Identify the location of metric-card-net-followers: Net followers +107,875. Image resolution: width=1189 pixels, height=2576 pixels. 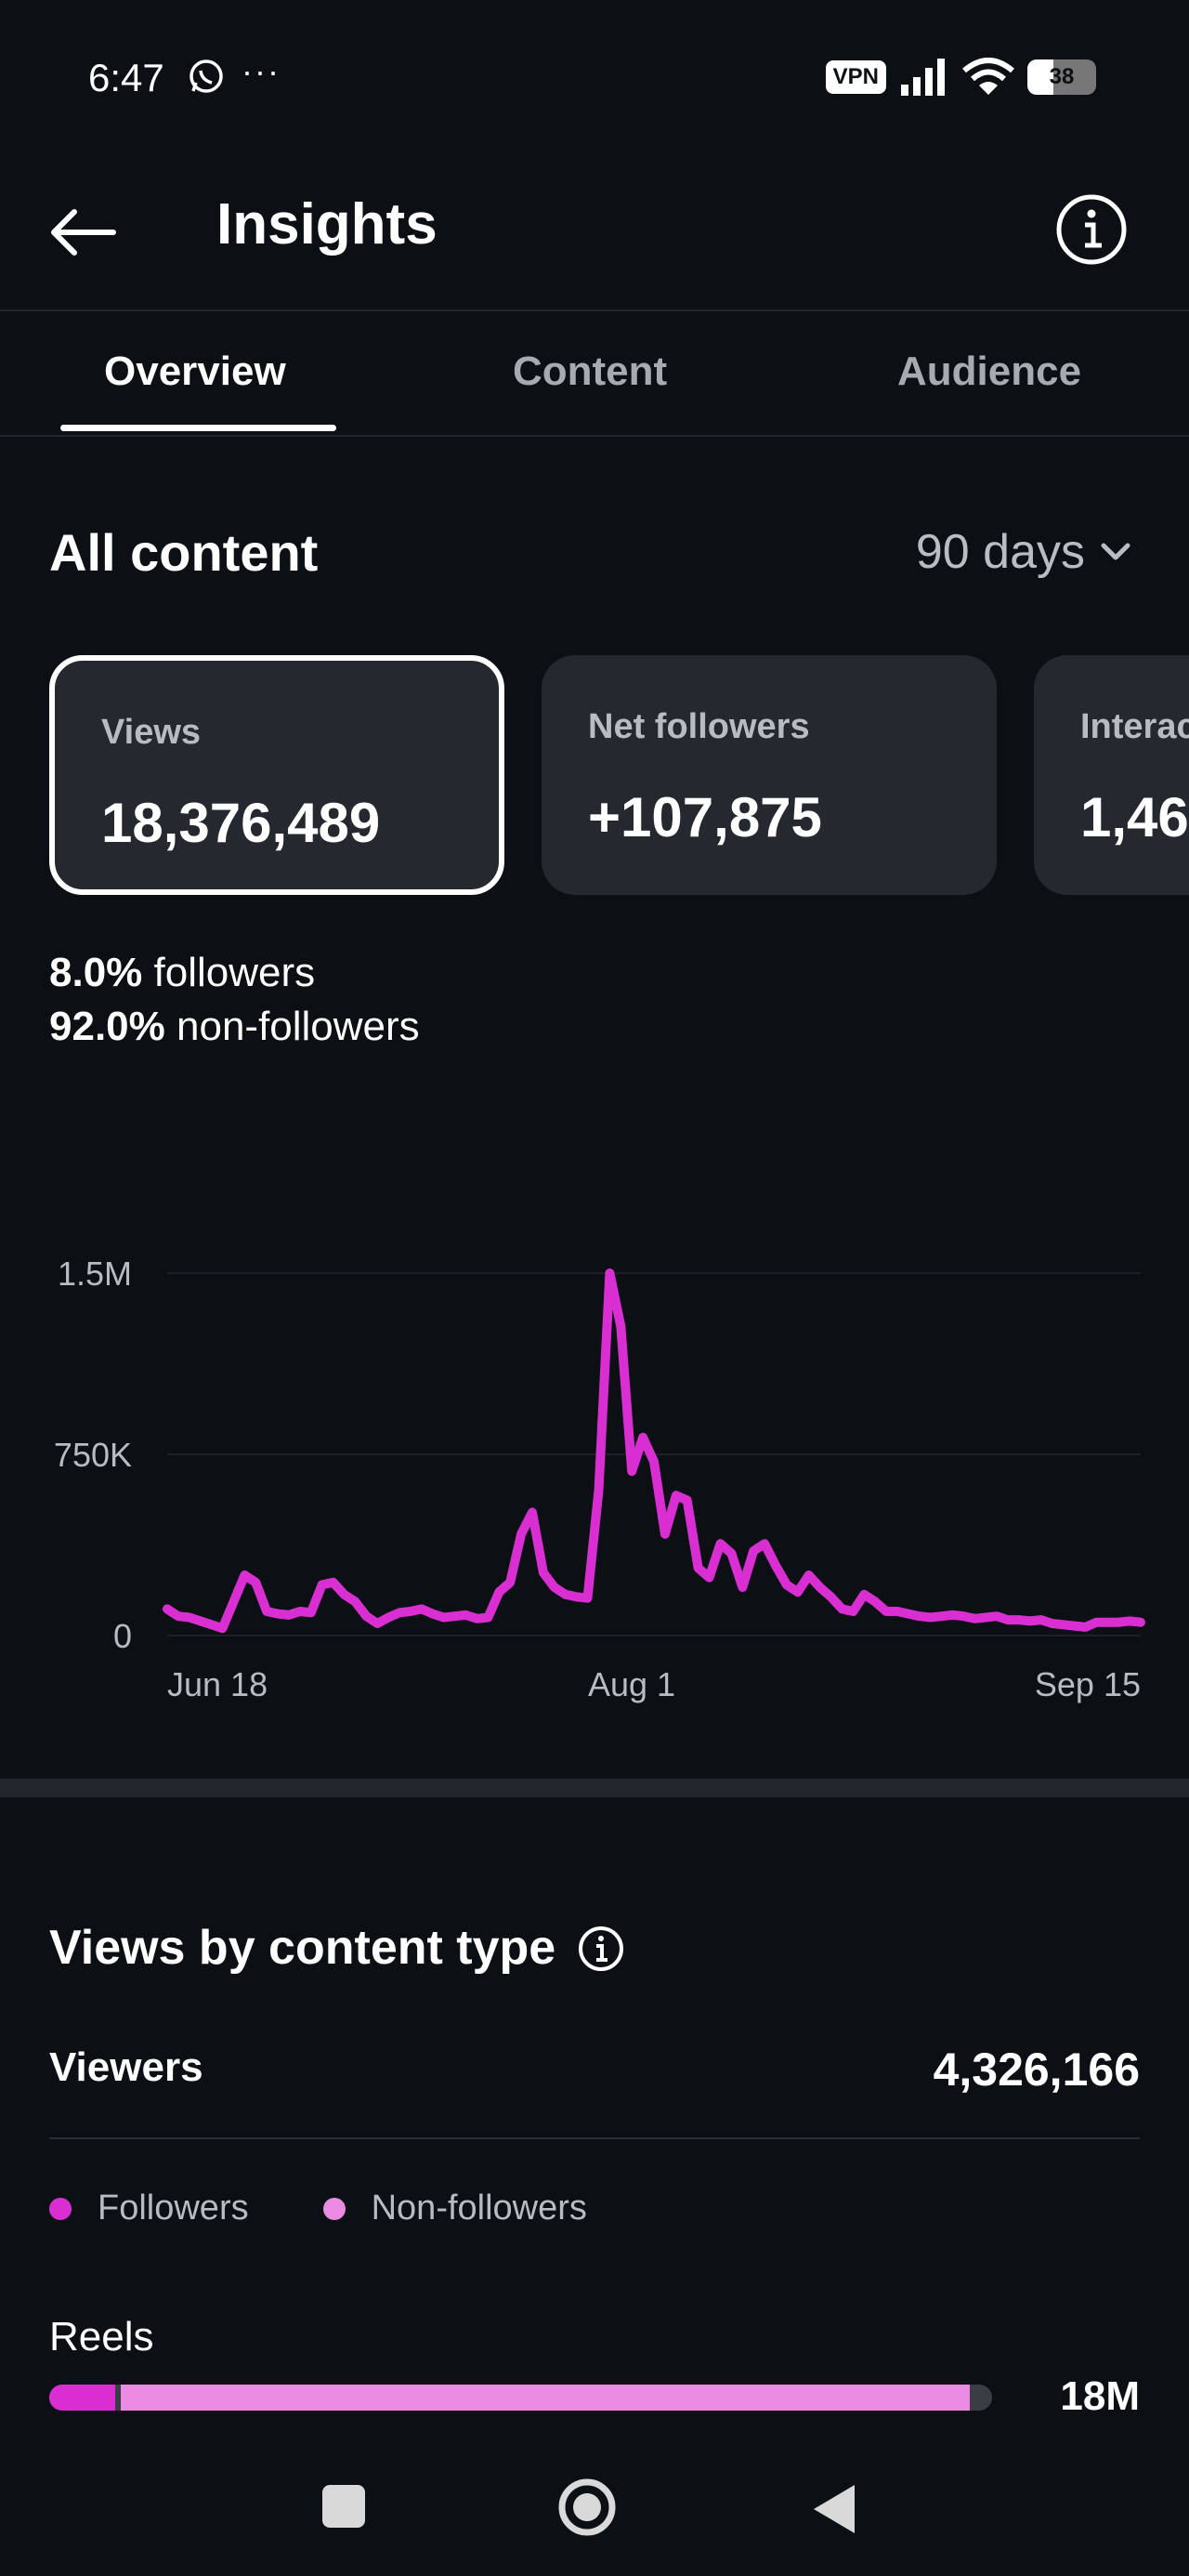
(770, 775).